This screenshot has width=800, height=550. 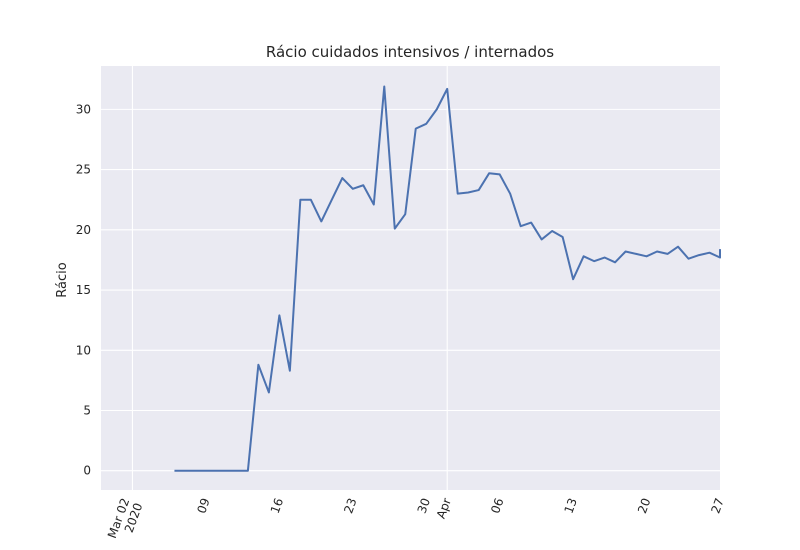 What do you see at coordinates (644, 505) in the screenshot?
I see `x-tick-label: 20` at bounding box center [644, 505].